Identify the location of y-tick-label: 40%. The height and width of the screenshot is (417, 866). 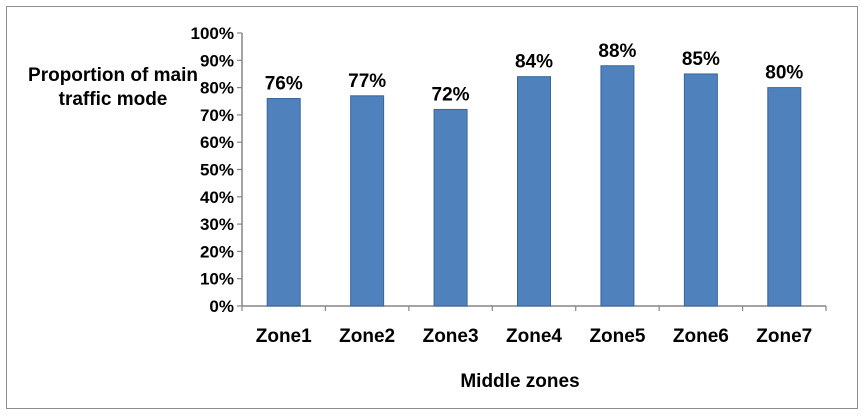
(217, 197).